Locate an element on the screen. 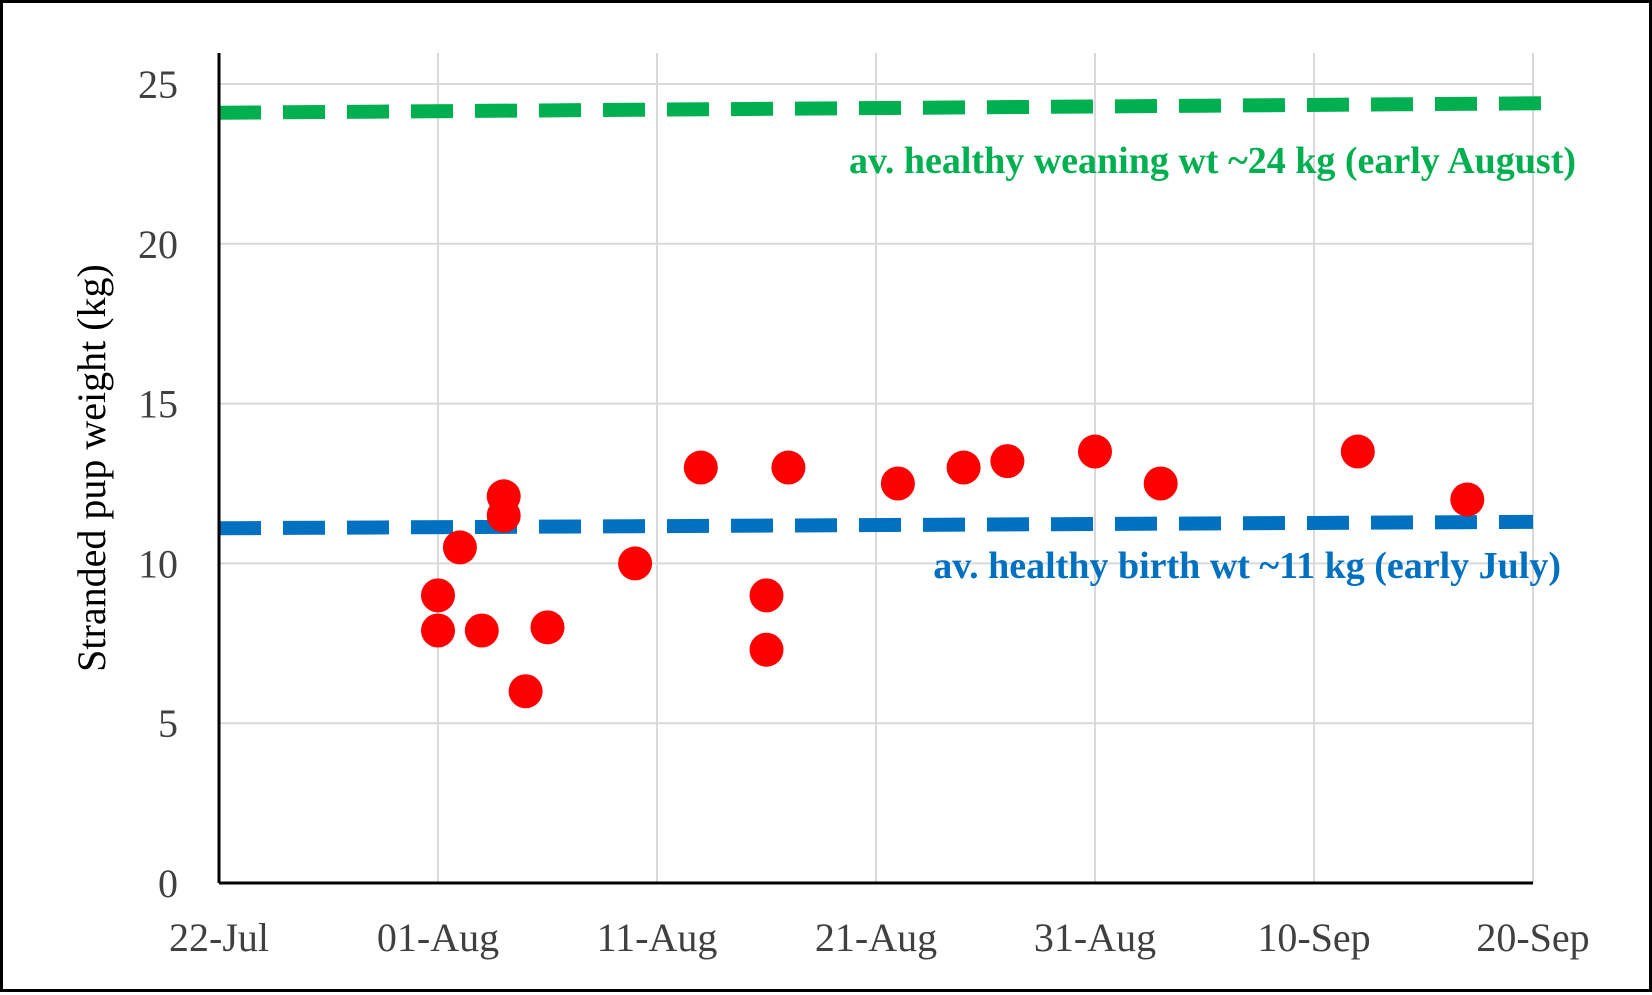 The height and width of the screenshot is (995, 1652). y-tick-labels: 0 5 10 15 20 25 is located at coordinates (158, 484).